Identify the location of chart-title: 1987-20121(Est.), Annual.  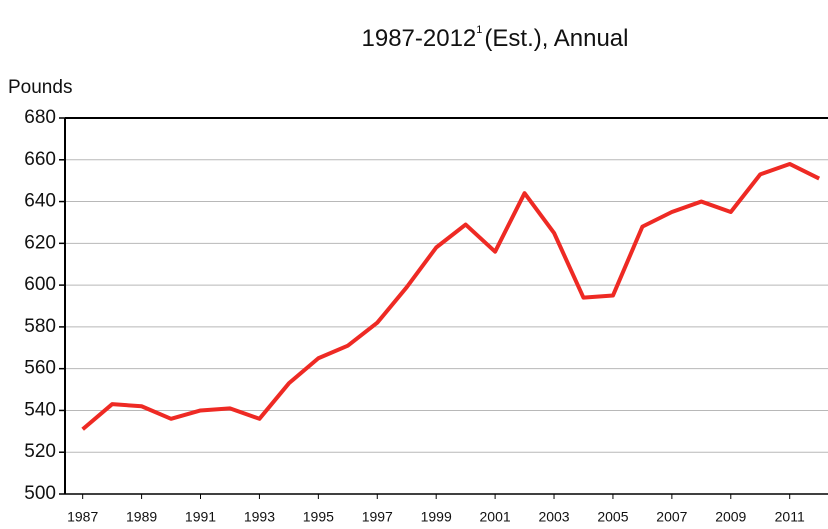
(495, 38).